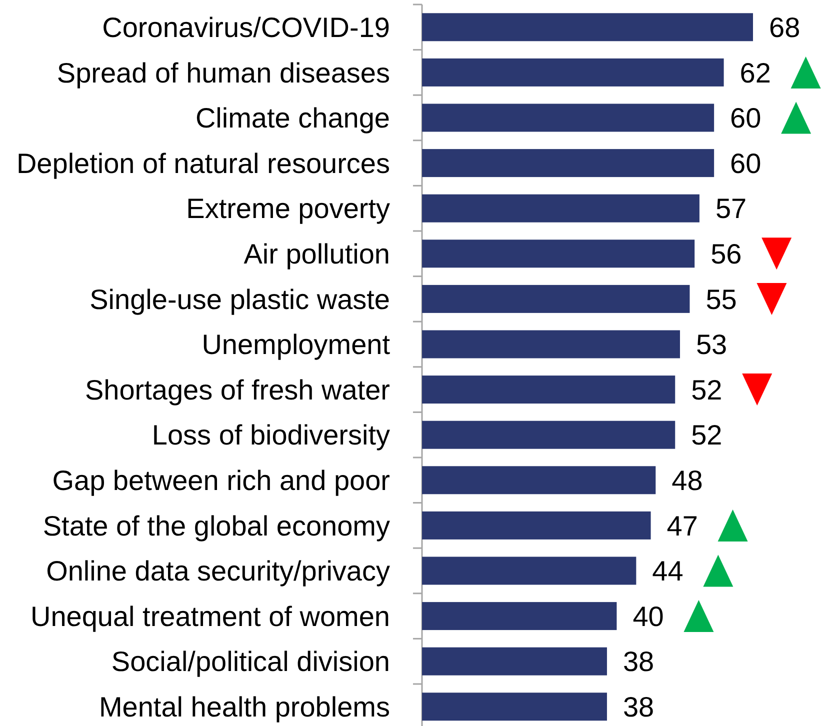 The image size is (821, 726). What do you see at coordinates (726, 254) in the screenshot?
I see `data-label: 56` at bounding box center [726, 254].